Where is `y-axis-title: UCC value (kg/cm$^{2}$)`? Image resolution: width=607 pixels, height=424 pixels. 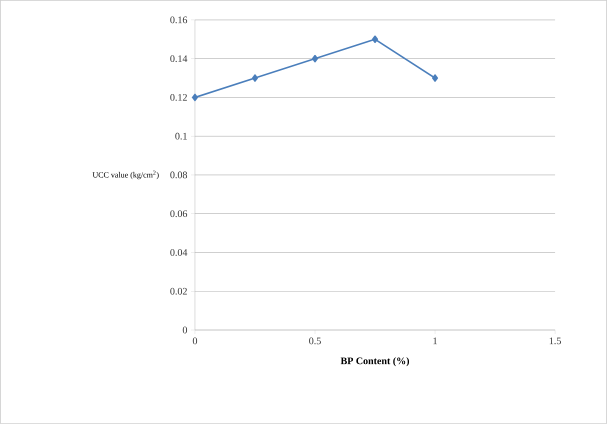
y-axis-title: UCC value (kg/cm$^{2}$) is located at coordinates (125, 175).